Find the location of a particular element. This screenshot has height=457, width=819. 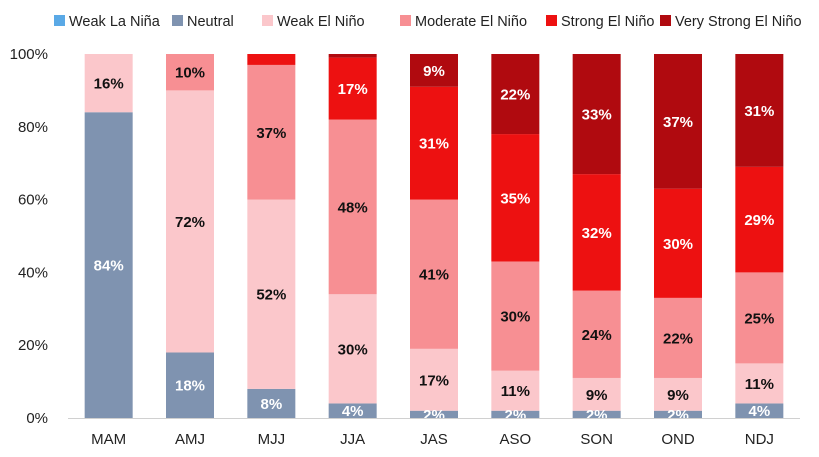

bar-son-moderate-el-nino is located at coordinates (596, 334).